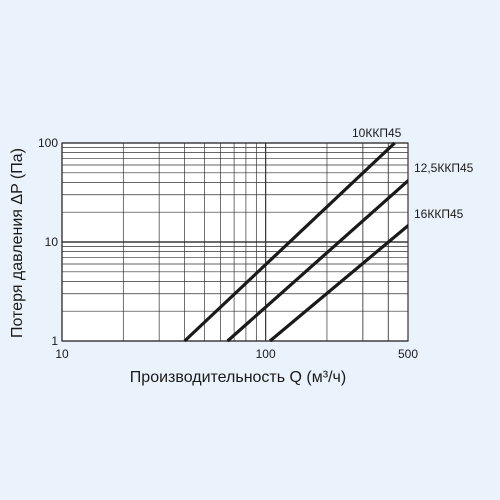  What do you see at coordinates (54, 341) in the screenshot?
I see `y-tick-label: 1` at bounding box center [54, 341].